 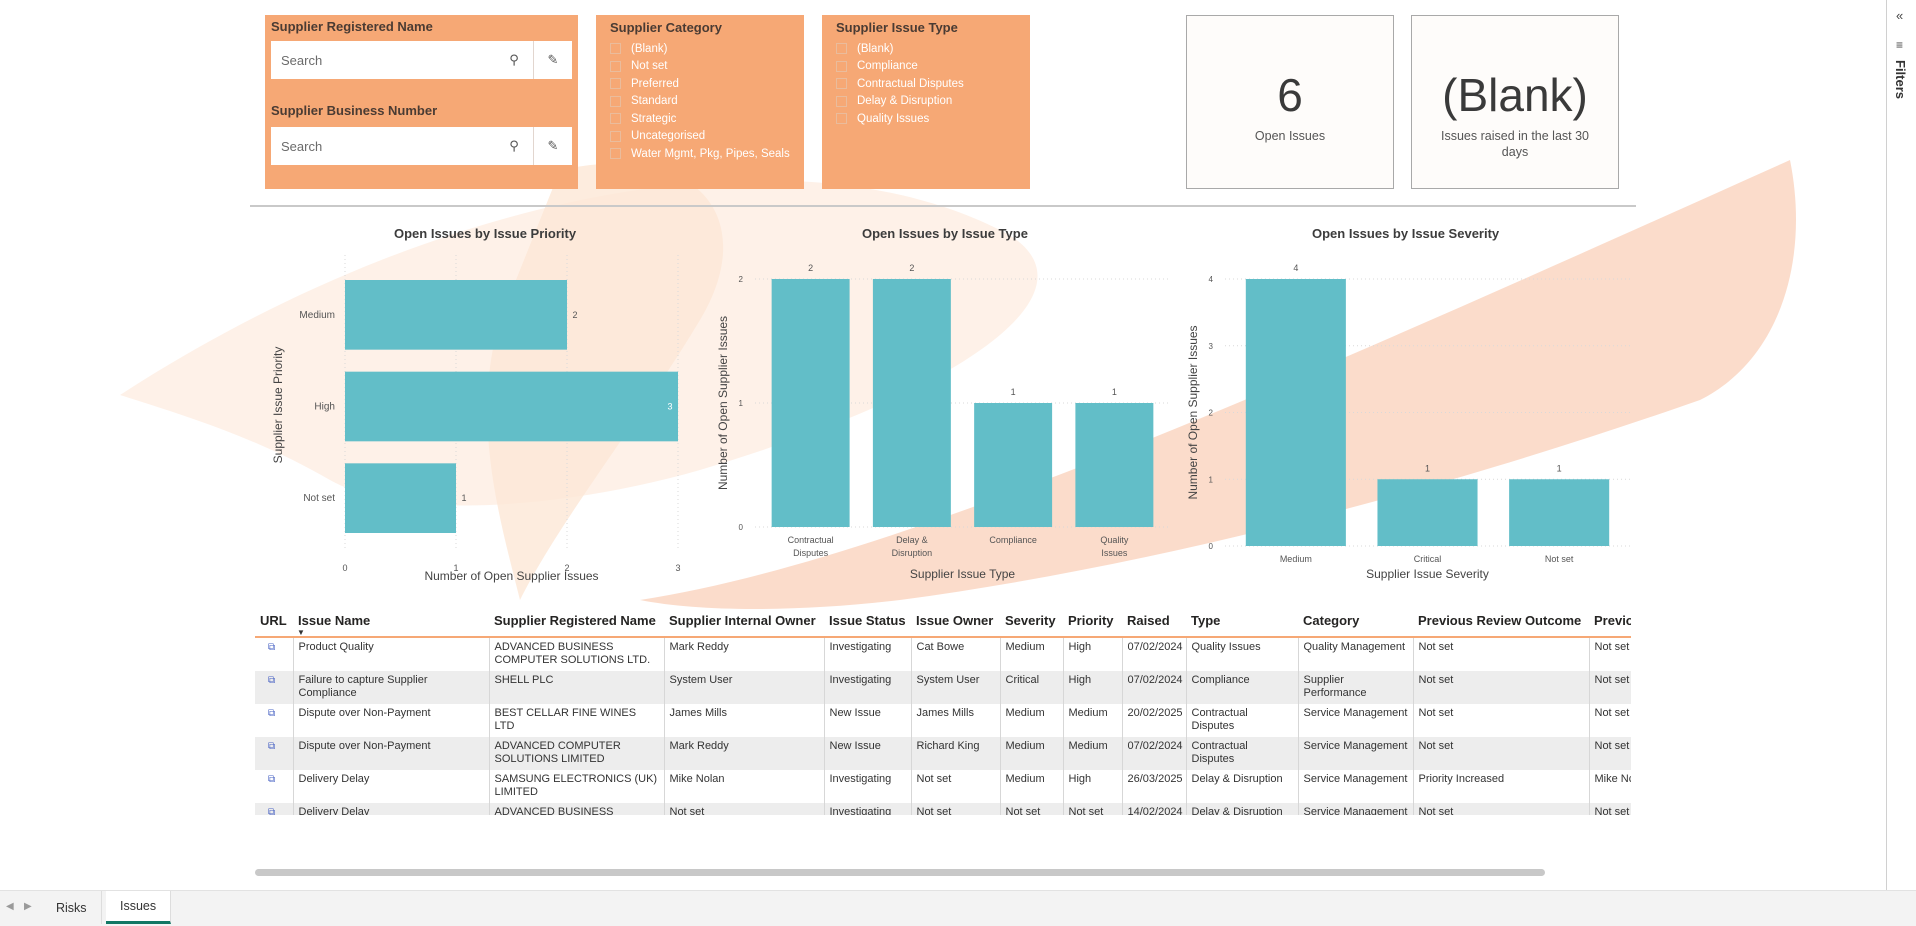 I want to click on column-header: Raised, so click(x=1154, y=624).